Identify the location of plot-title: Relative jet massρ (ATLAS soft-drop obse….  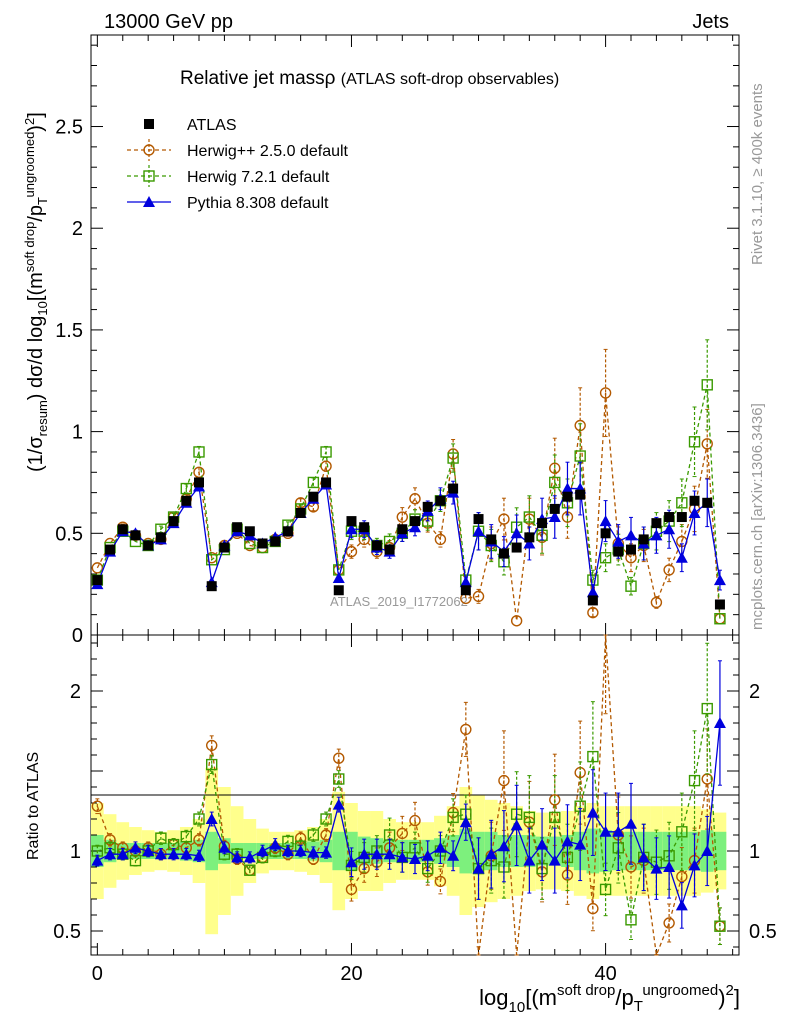
(369, 78).